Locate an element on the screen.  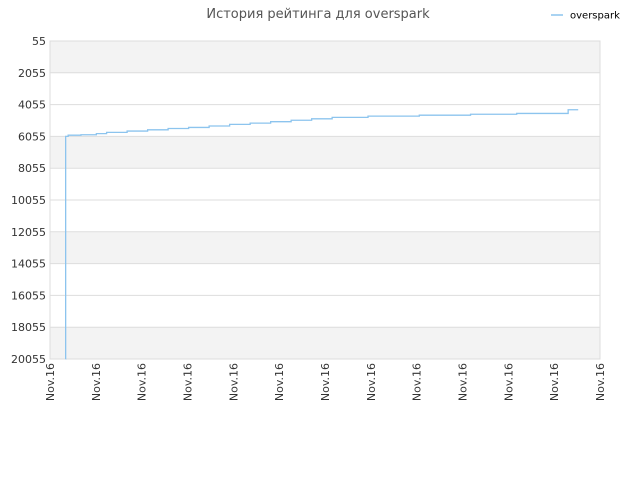
y-tick-label: 18055 is located at coordinates (28, 327).